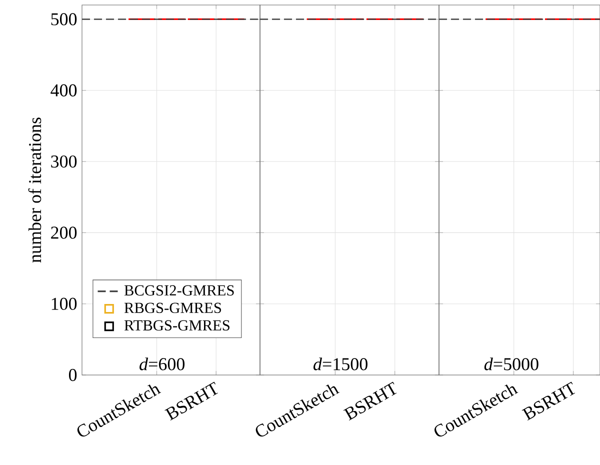 The height and width of the screenshot is (465, 600). I want to click on y-tick-label: 100, so click(64, 304).